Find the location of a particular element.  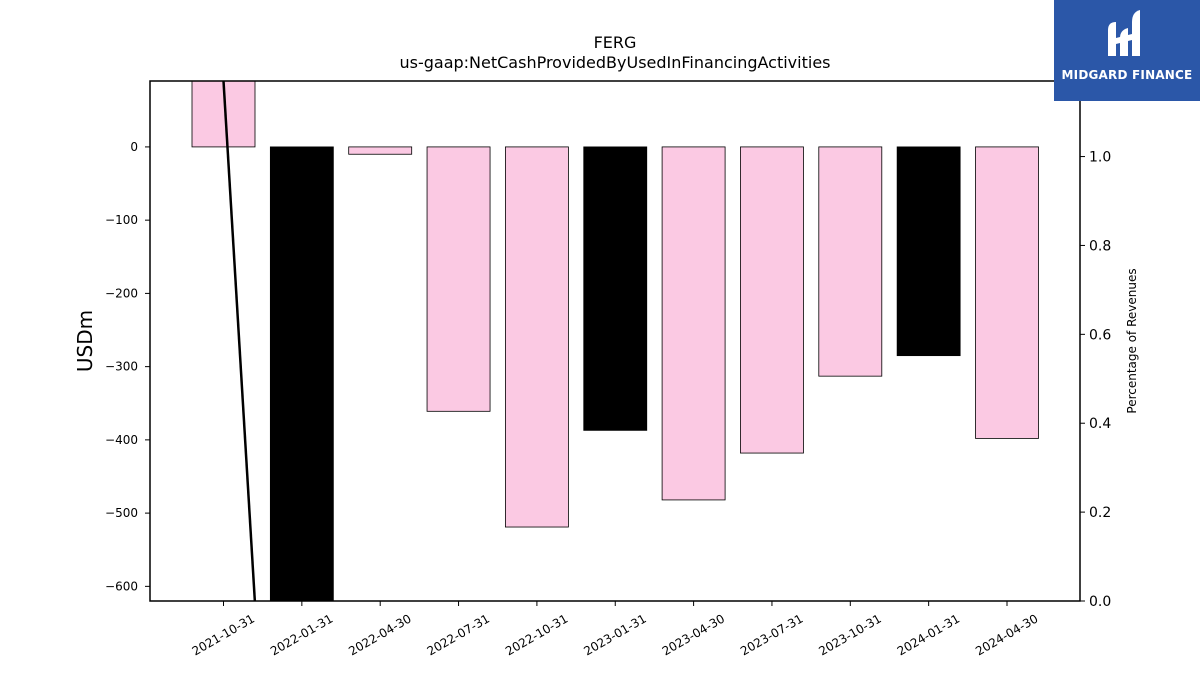

x-tick-label: 2022-10-31 is located at coordinates (536, 634).